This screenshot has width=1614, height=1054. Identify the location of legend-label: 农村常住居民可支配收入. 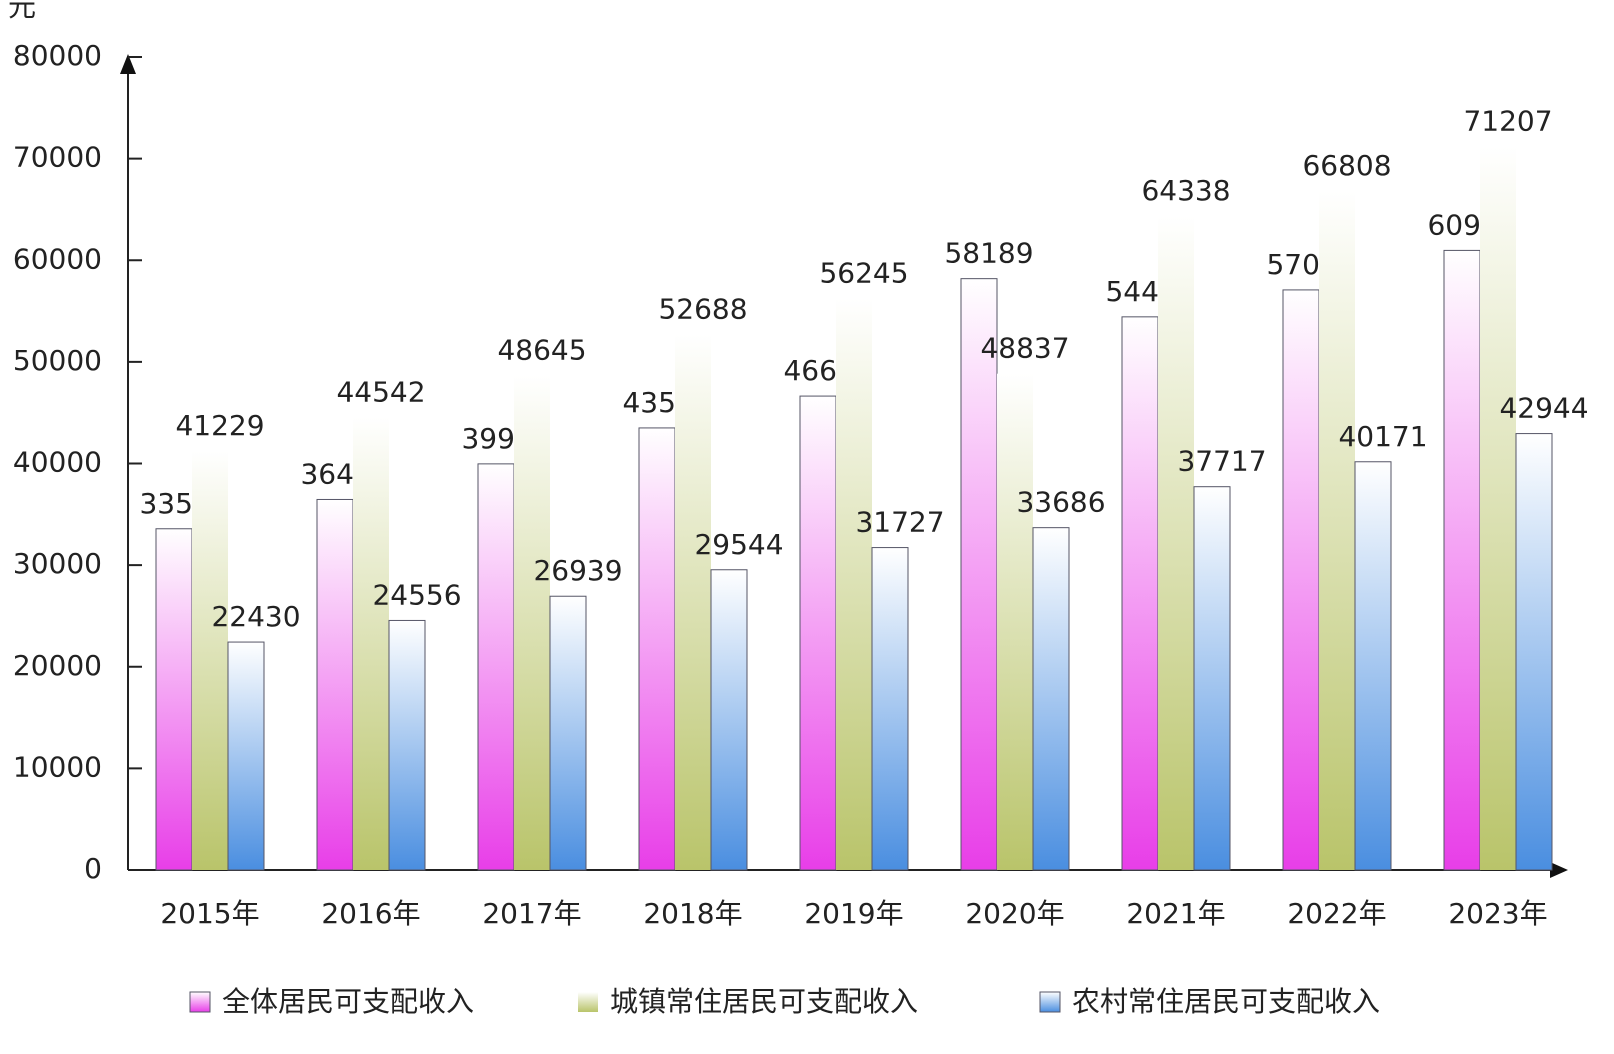
(1226, 1001).